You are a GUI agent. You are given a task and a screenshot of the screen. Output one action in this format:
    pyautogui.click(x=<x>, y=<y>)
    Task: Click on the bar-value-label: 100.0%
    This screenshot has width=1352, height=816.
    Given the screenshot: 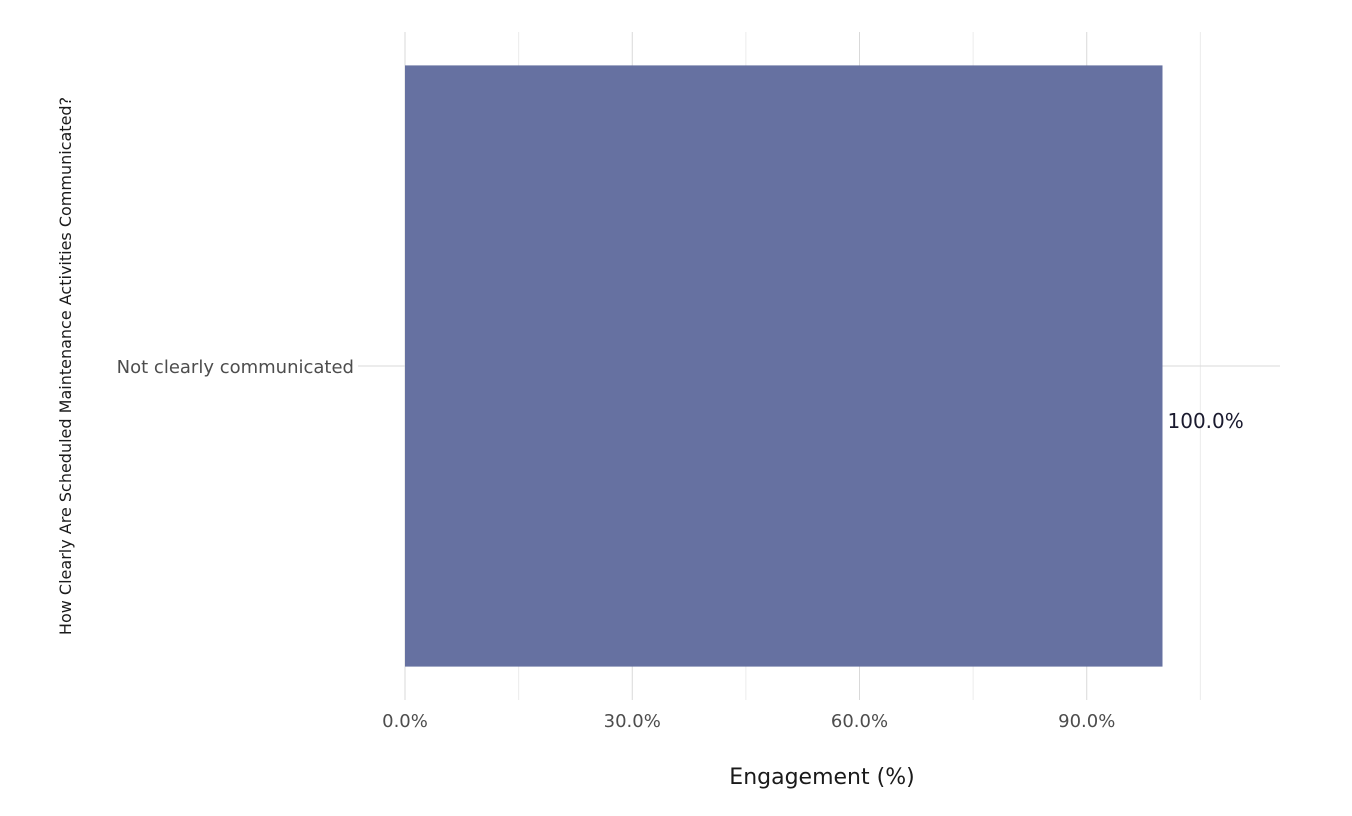 What is the action you would take?
    pyautogui.click(x=1206, y=421)
    